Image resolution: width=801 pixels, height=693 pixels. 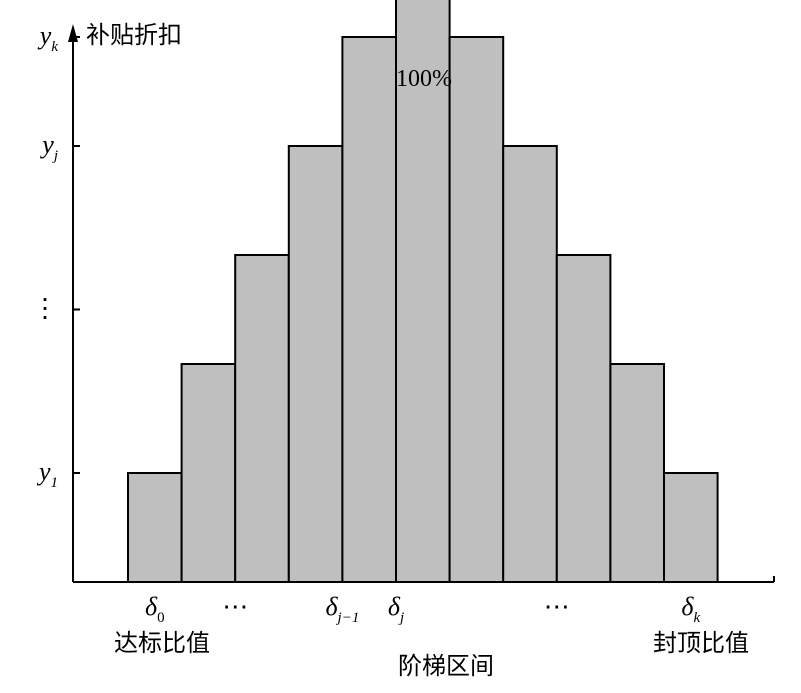 I want to click on x-tick-label-3: δj−1, so click(x=342, y=609).